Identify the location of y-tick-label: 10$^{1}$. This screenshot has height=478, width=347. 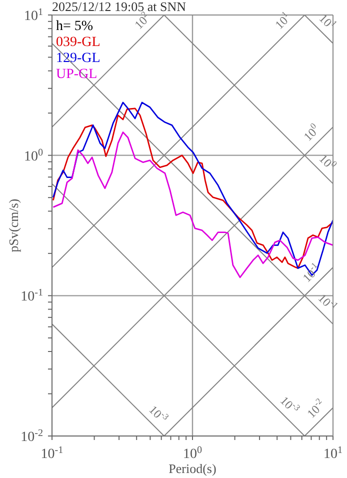
(33, 15).